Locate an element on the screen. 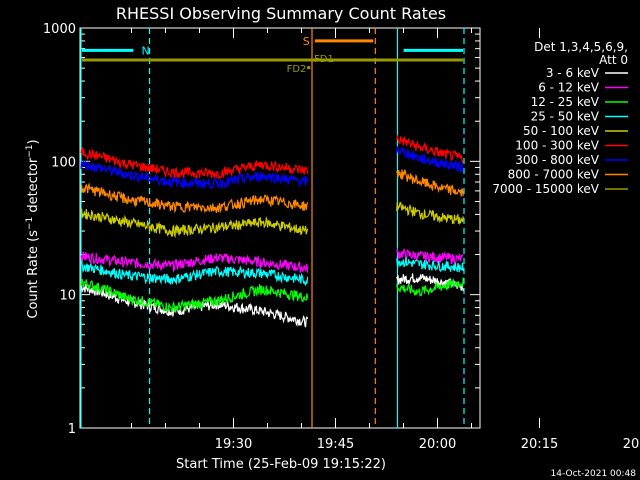  legend-header: Det 1,3,4,5,6,9, is located at coordinates (581, 47).